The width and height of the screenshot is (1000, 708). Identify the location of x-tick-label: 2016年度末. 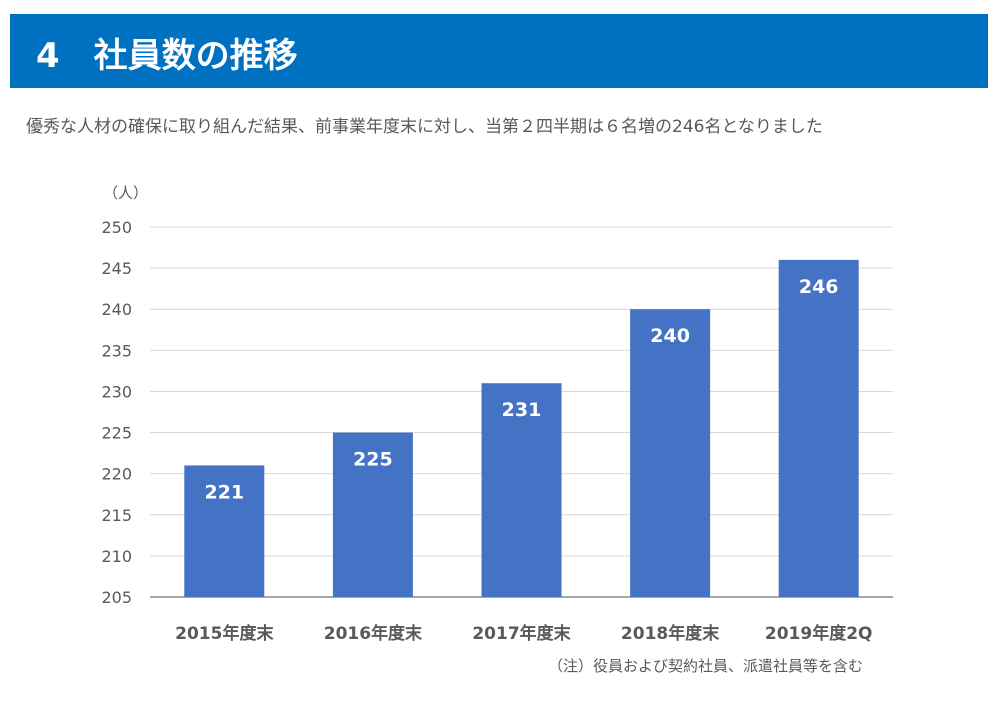
(373, 633).